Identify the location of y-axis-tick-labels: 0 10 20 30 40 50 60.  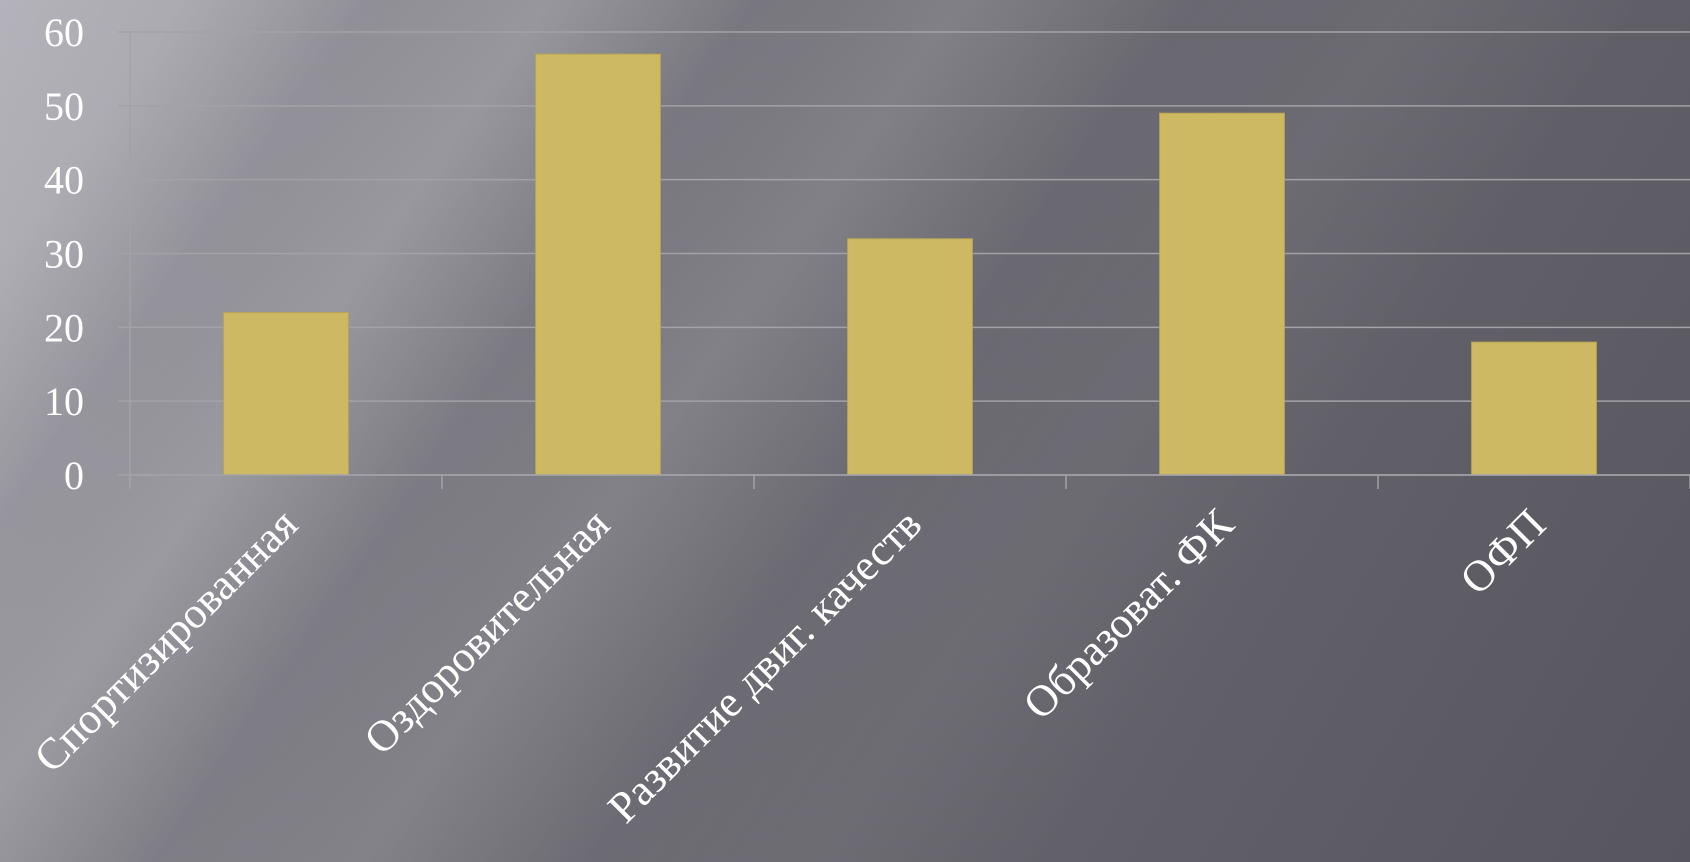
(64, 254).